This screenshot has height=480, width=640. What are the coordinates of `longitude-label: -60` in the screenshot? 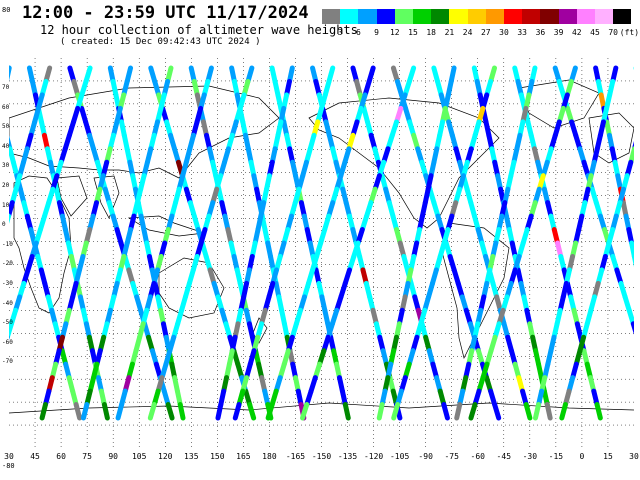 It's located at (477, 456).